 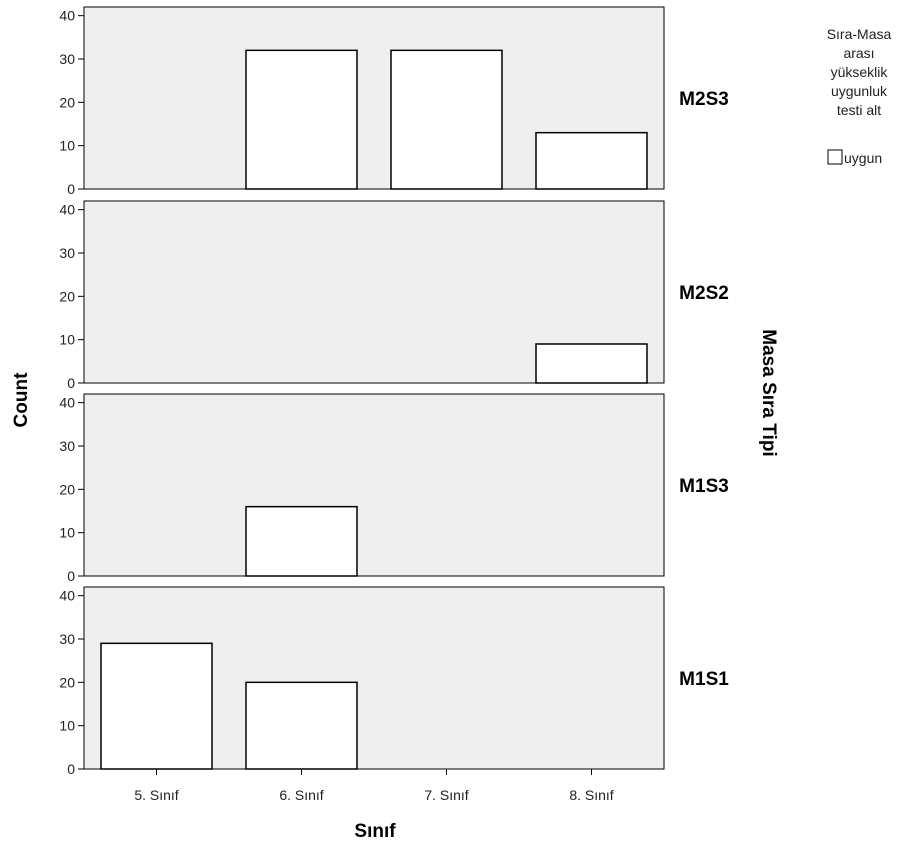 I want to click on legend-title-line: testi alt, so click(x=859, y=110).